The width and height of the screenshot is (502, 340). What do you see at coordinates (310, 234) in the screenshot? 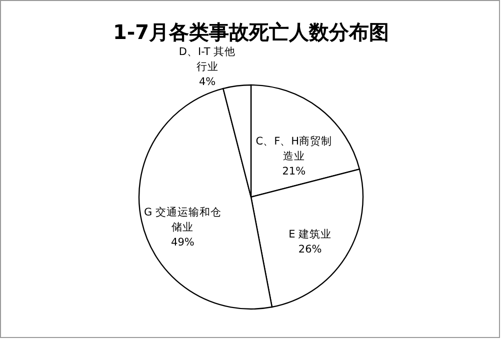
I see `slice-label: E 建筑业` at bounding box center [310, 234].